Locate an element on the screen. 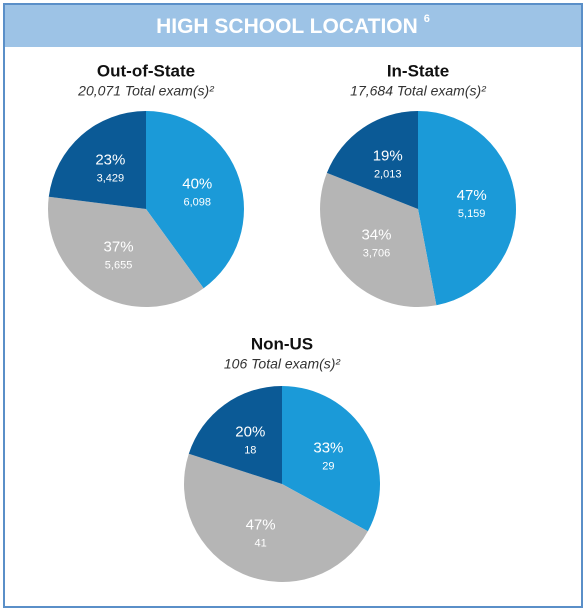 The width and height of the screenshot is (586, 611). slice-percent: 37% is located at coordinates (119, 246).